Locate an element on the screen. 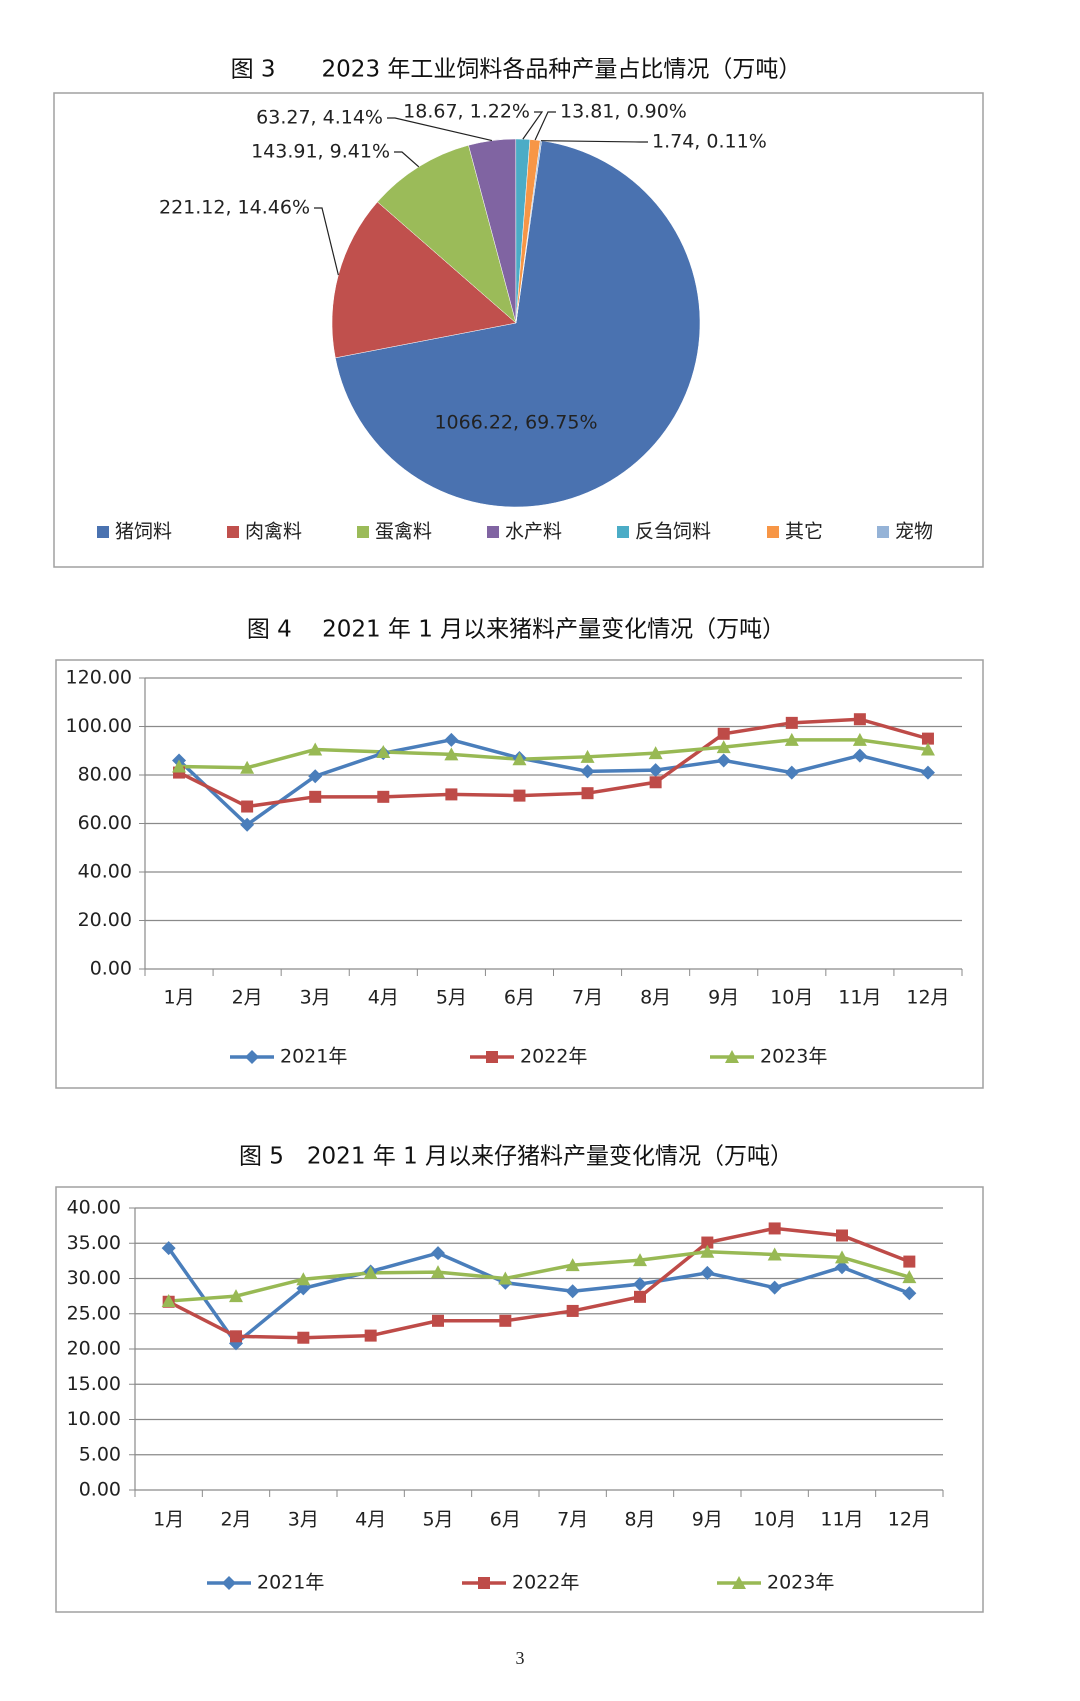 Image resolution: width=1080 pixels, height=1701 pixels. y-tick-label: 0.00 is located at coordinates (111, 969).